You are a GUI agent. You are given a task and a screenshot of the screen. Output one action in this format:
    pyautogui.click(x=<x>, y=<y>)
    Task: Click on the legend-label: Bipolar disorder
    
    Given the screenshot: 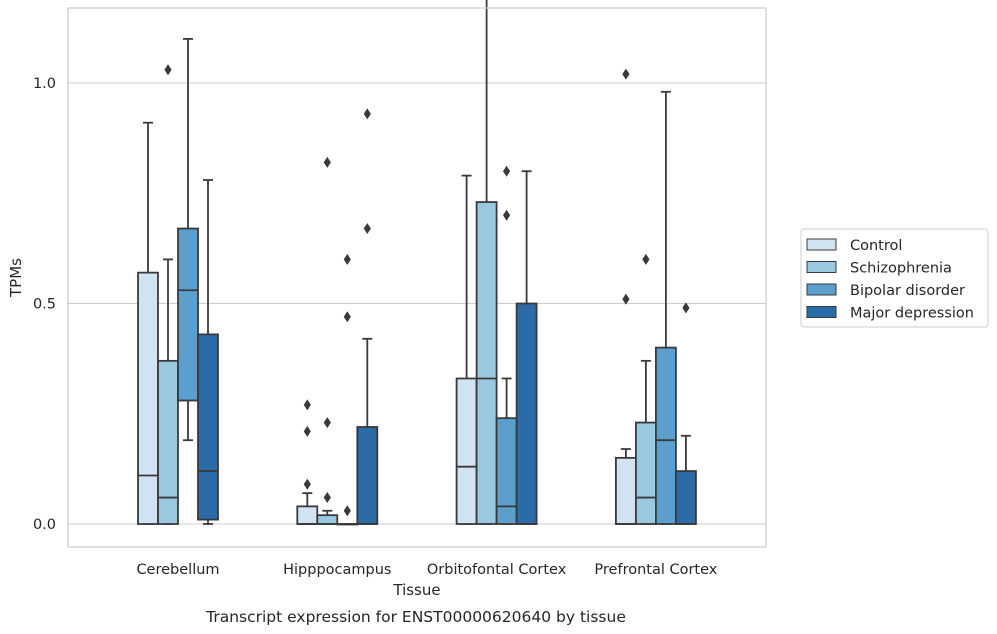 What is the action you would take?
    pyautogui.click(x=907, y=291)
    